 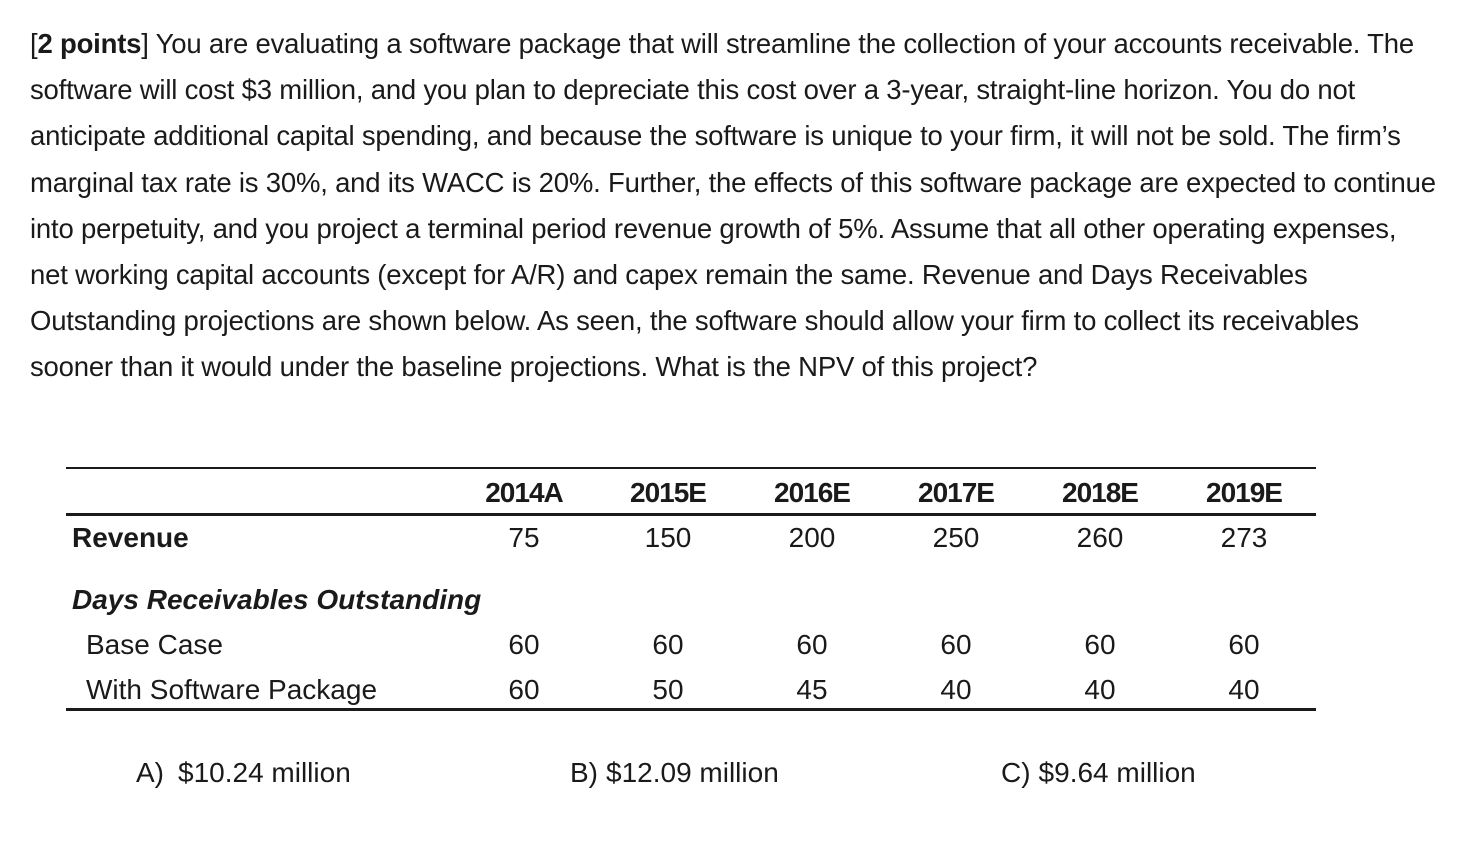 I want to click on year-header: 2015E, so click(x=668, y=492).